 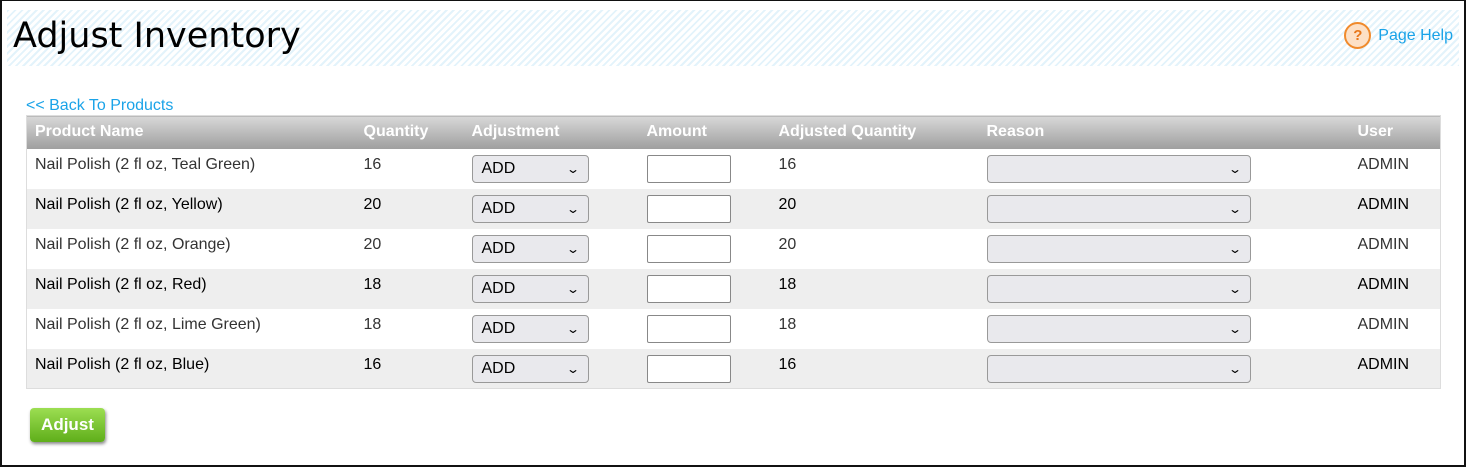 I want to click on product-name: Nail Polish (2 fl oz, Yellow), so click(x=191, y=208).